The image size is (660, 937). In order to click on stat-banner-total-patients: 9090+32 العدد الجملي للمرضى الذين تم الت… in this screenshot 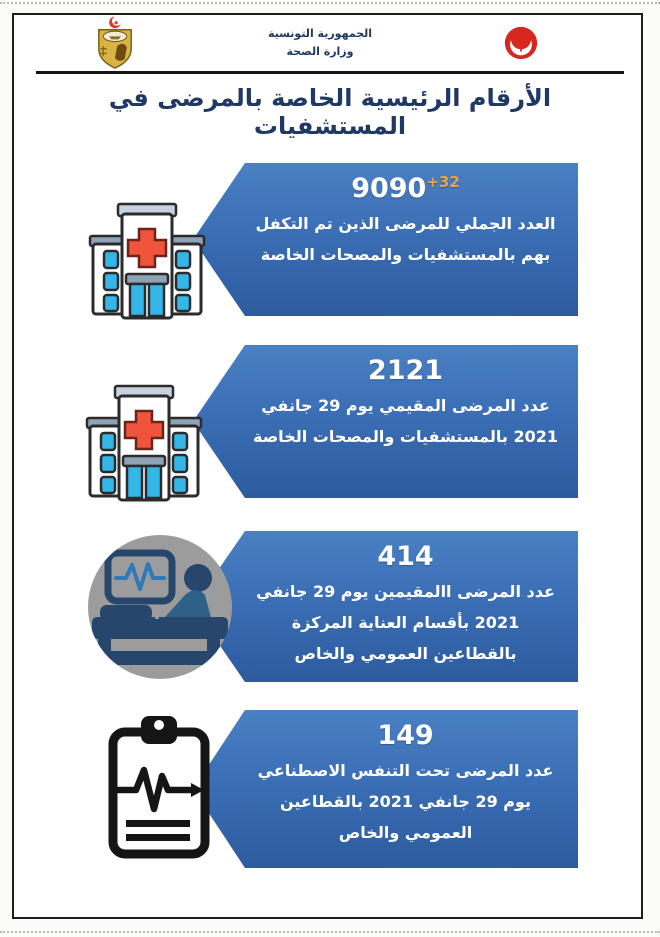, I will do `click(385, 239)`.